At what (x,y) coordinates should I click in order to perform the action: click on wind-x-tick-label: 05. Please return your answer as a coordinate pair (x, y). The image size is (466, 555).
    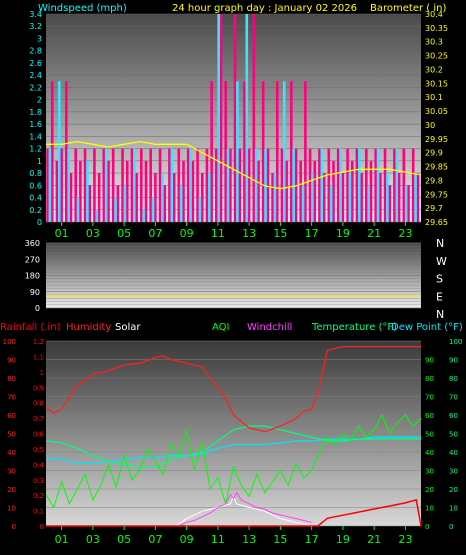
    Looking at the image, I should click on (124, 233).